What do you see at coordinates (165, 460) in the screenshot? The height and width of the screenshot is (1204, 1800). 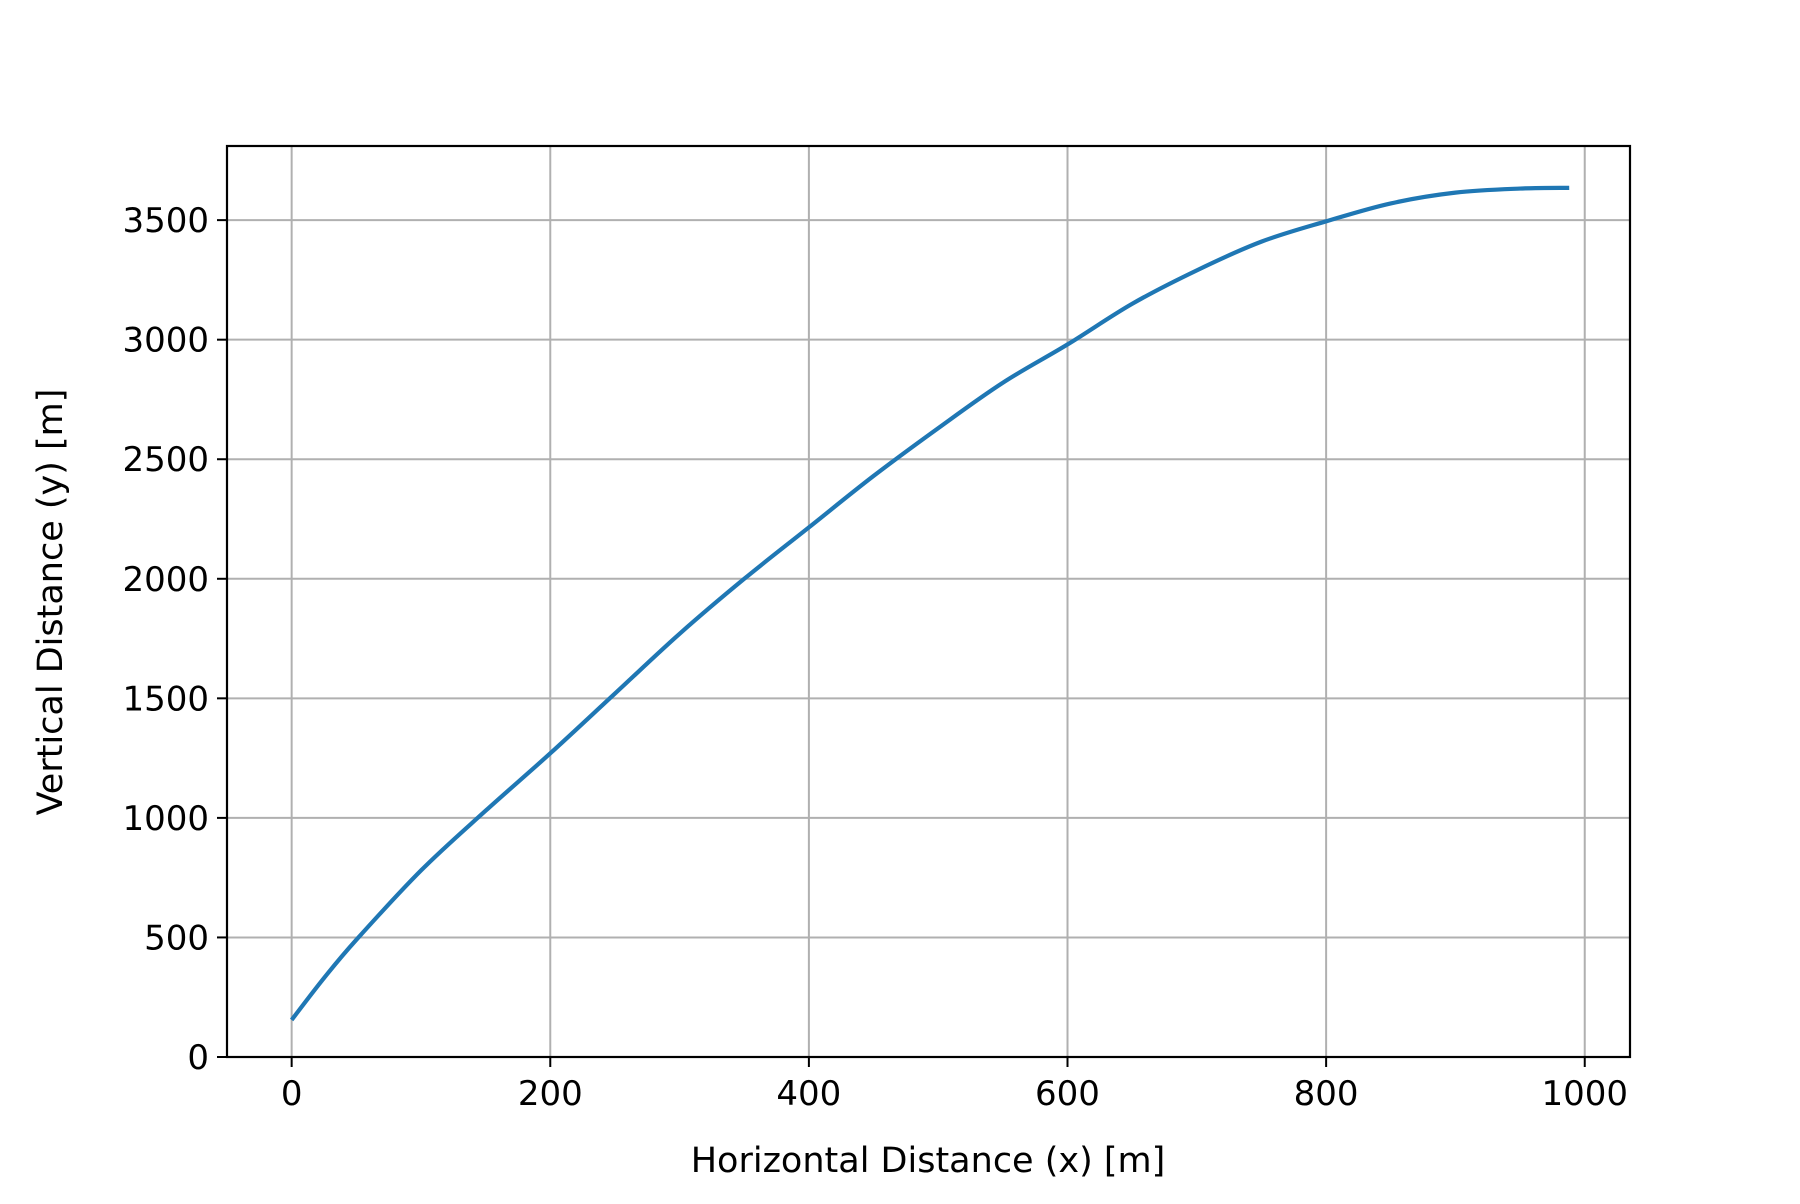 I see `y-tick-label: 2500` at bounding box center [165, 460].